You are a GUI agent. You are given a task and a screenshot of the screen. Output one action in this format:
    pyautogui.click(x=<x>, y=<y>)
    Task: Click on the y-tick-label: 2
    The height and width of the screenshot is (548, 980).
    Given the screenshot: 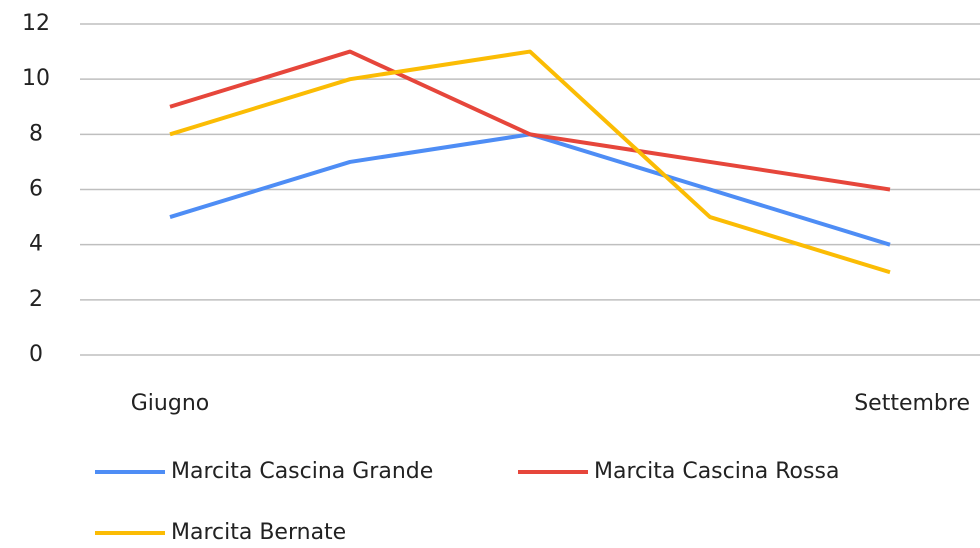 What is the action you would take?
    pyautogui.click(x=36, y=299)
    